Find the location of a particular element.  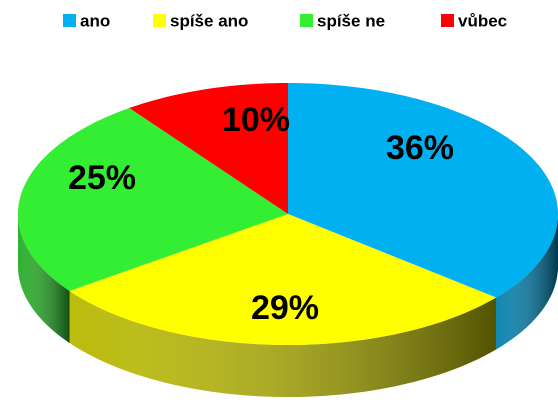

data-label: 10% is located at coordinates (256, 120).